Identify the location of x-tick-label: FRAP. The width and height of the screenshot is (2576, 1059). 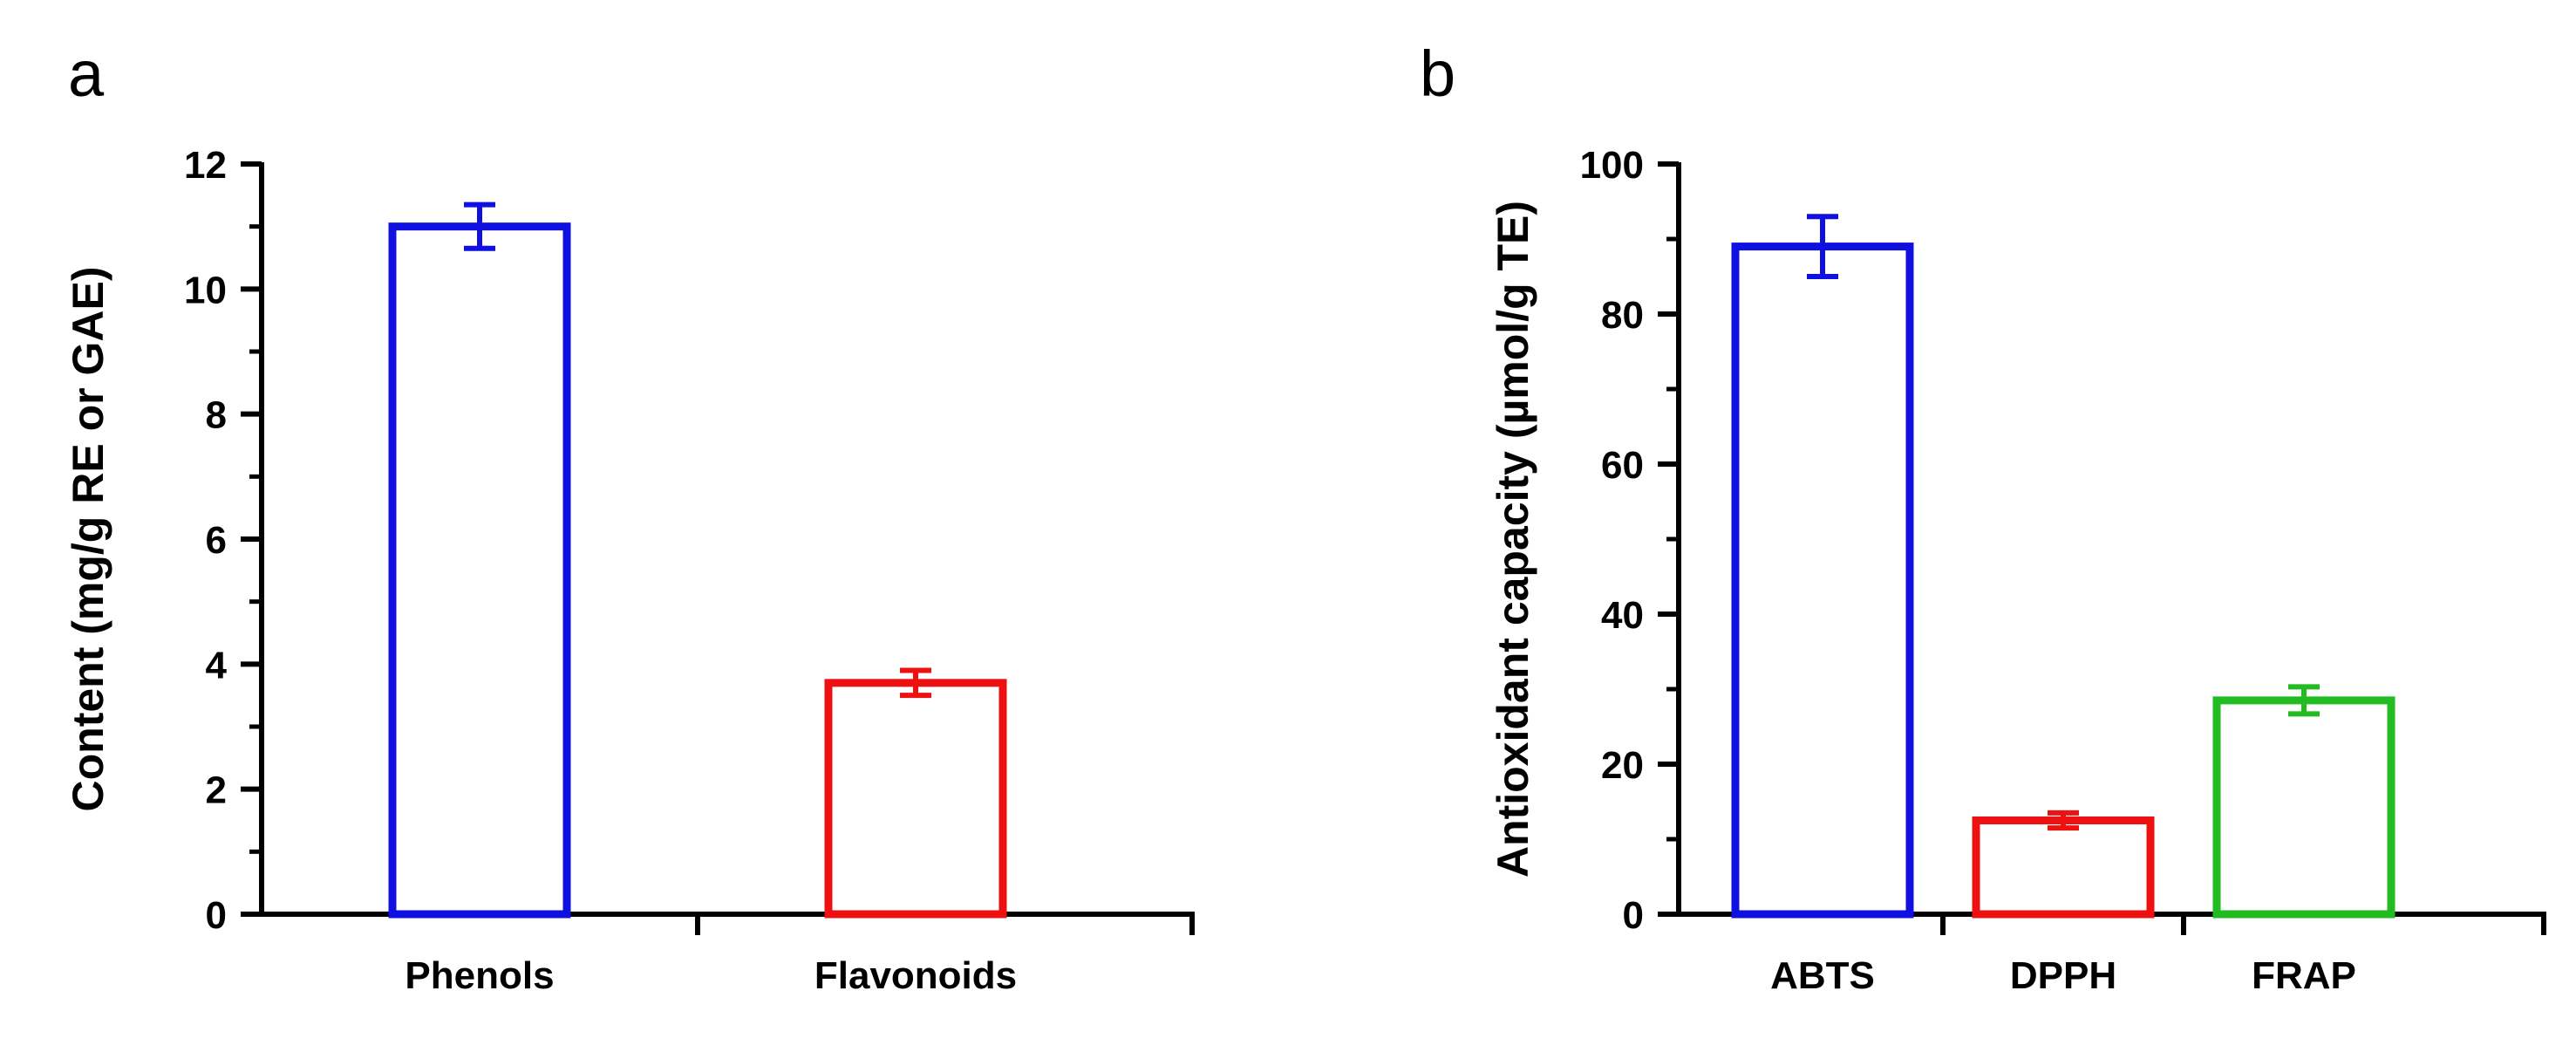
(2304, 975).